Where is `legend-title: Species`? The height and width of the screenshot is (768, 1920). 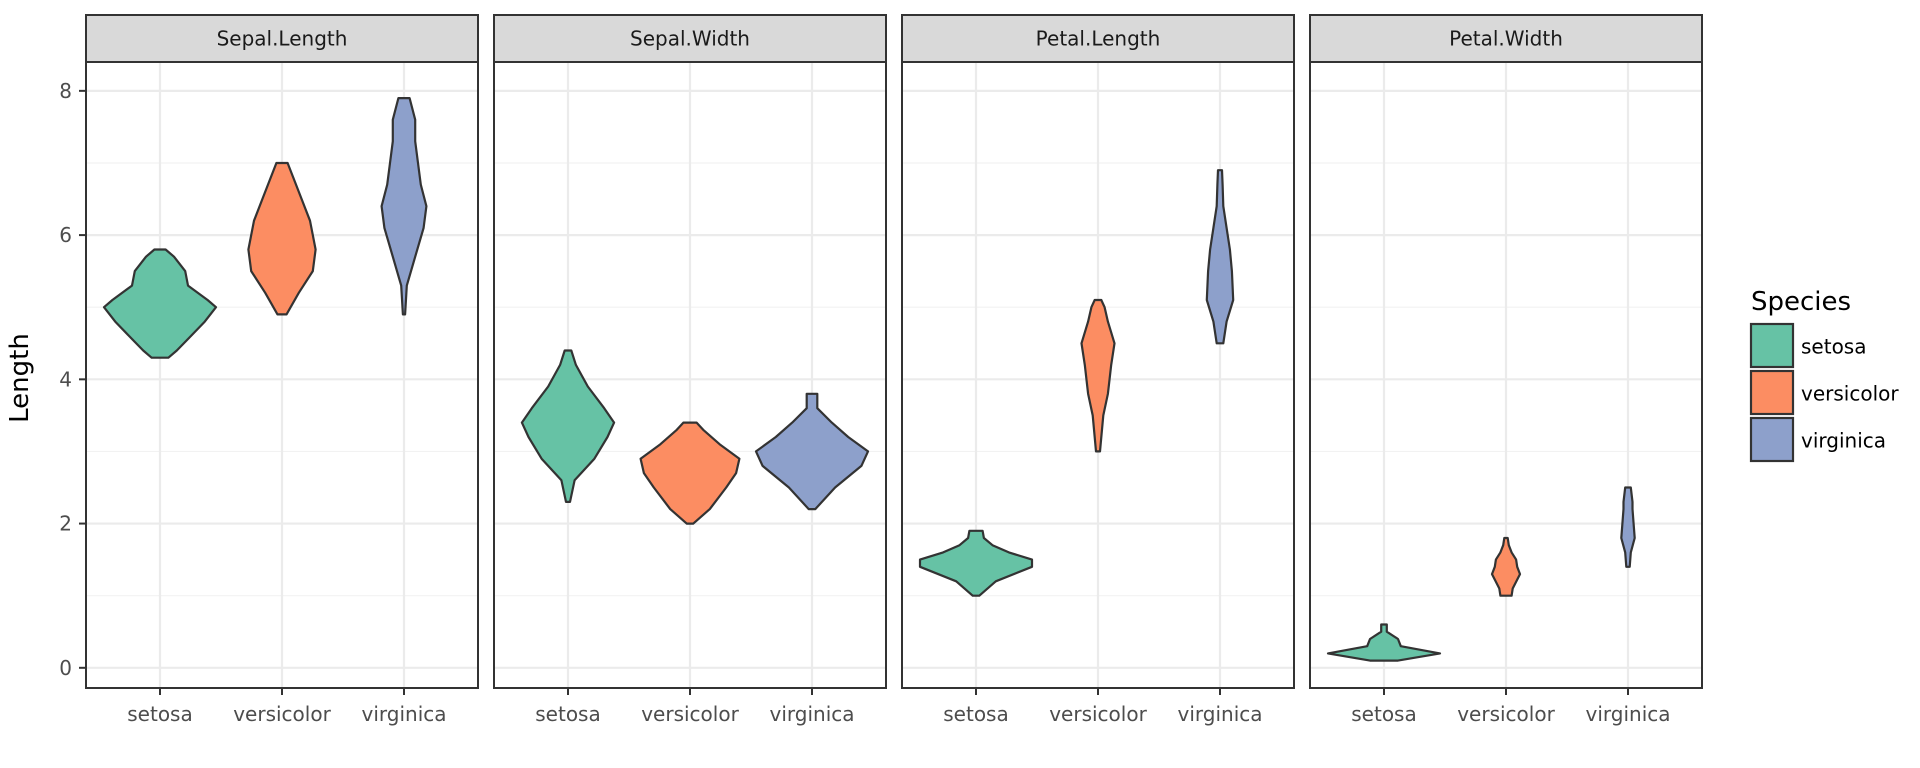 legend-title: Species is located at coordinates (1801, 302).